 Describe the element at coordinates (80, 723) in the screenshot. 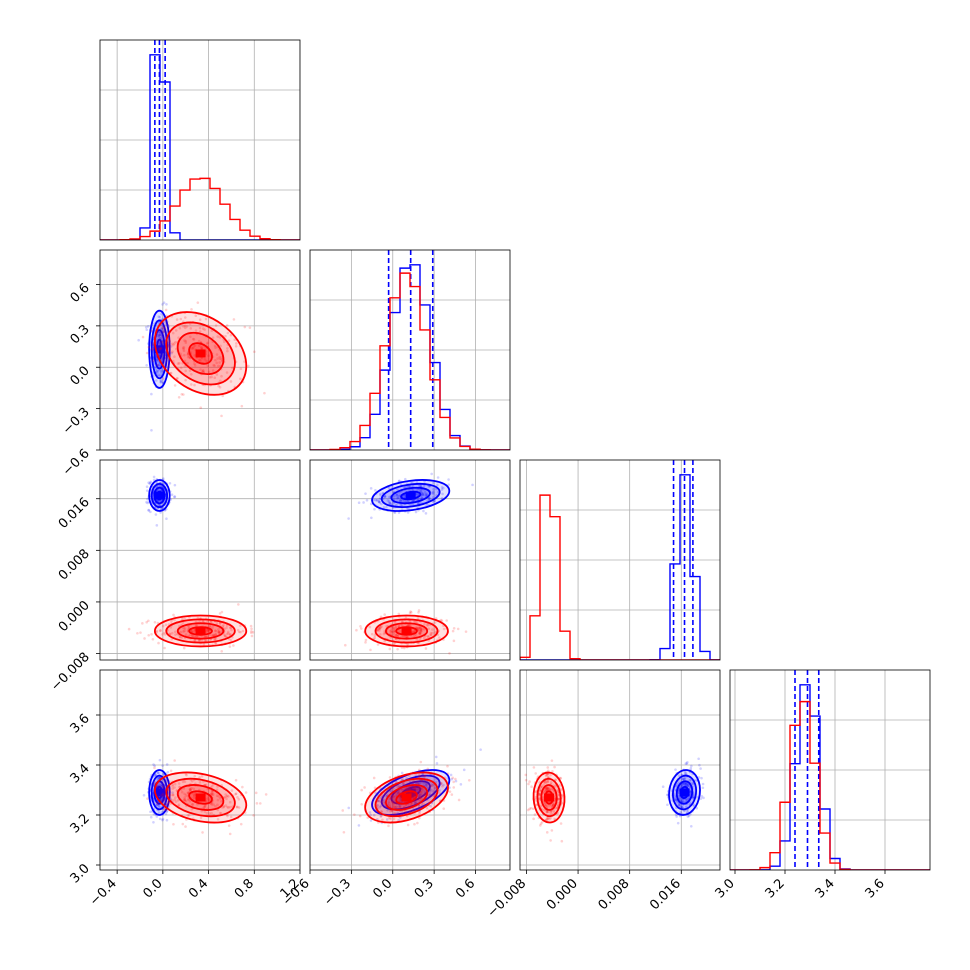

I see `y-tick-label: 3.6` at that location.